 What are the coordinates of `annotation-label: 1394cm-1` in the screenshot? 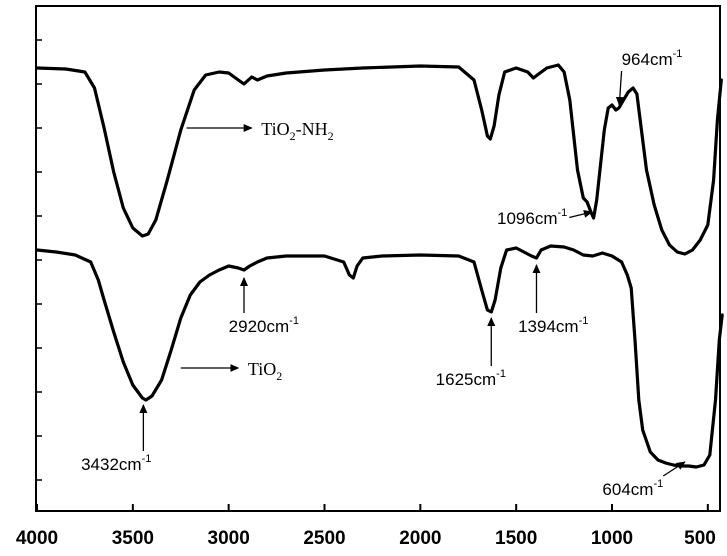 It's located at (553, 325).